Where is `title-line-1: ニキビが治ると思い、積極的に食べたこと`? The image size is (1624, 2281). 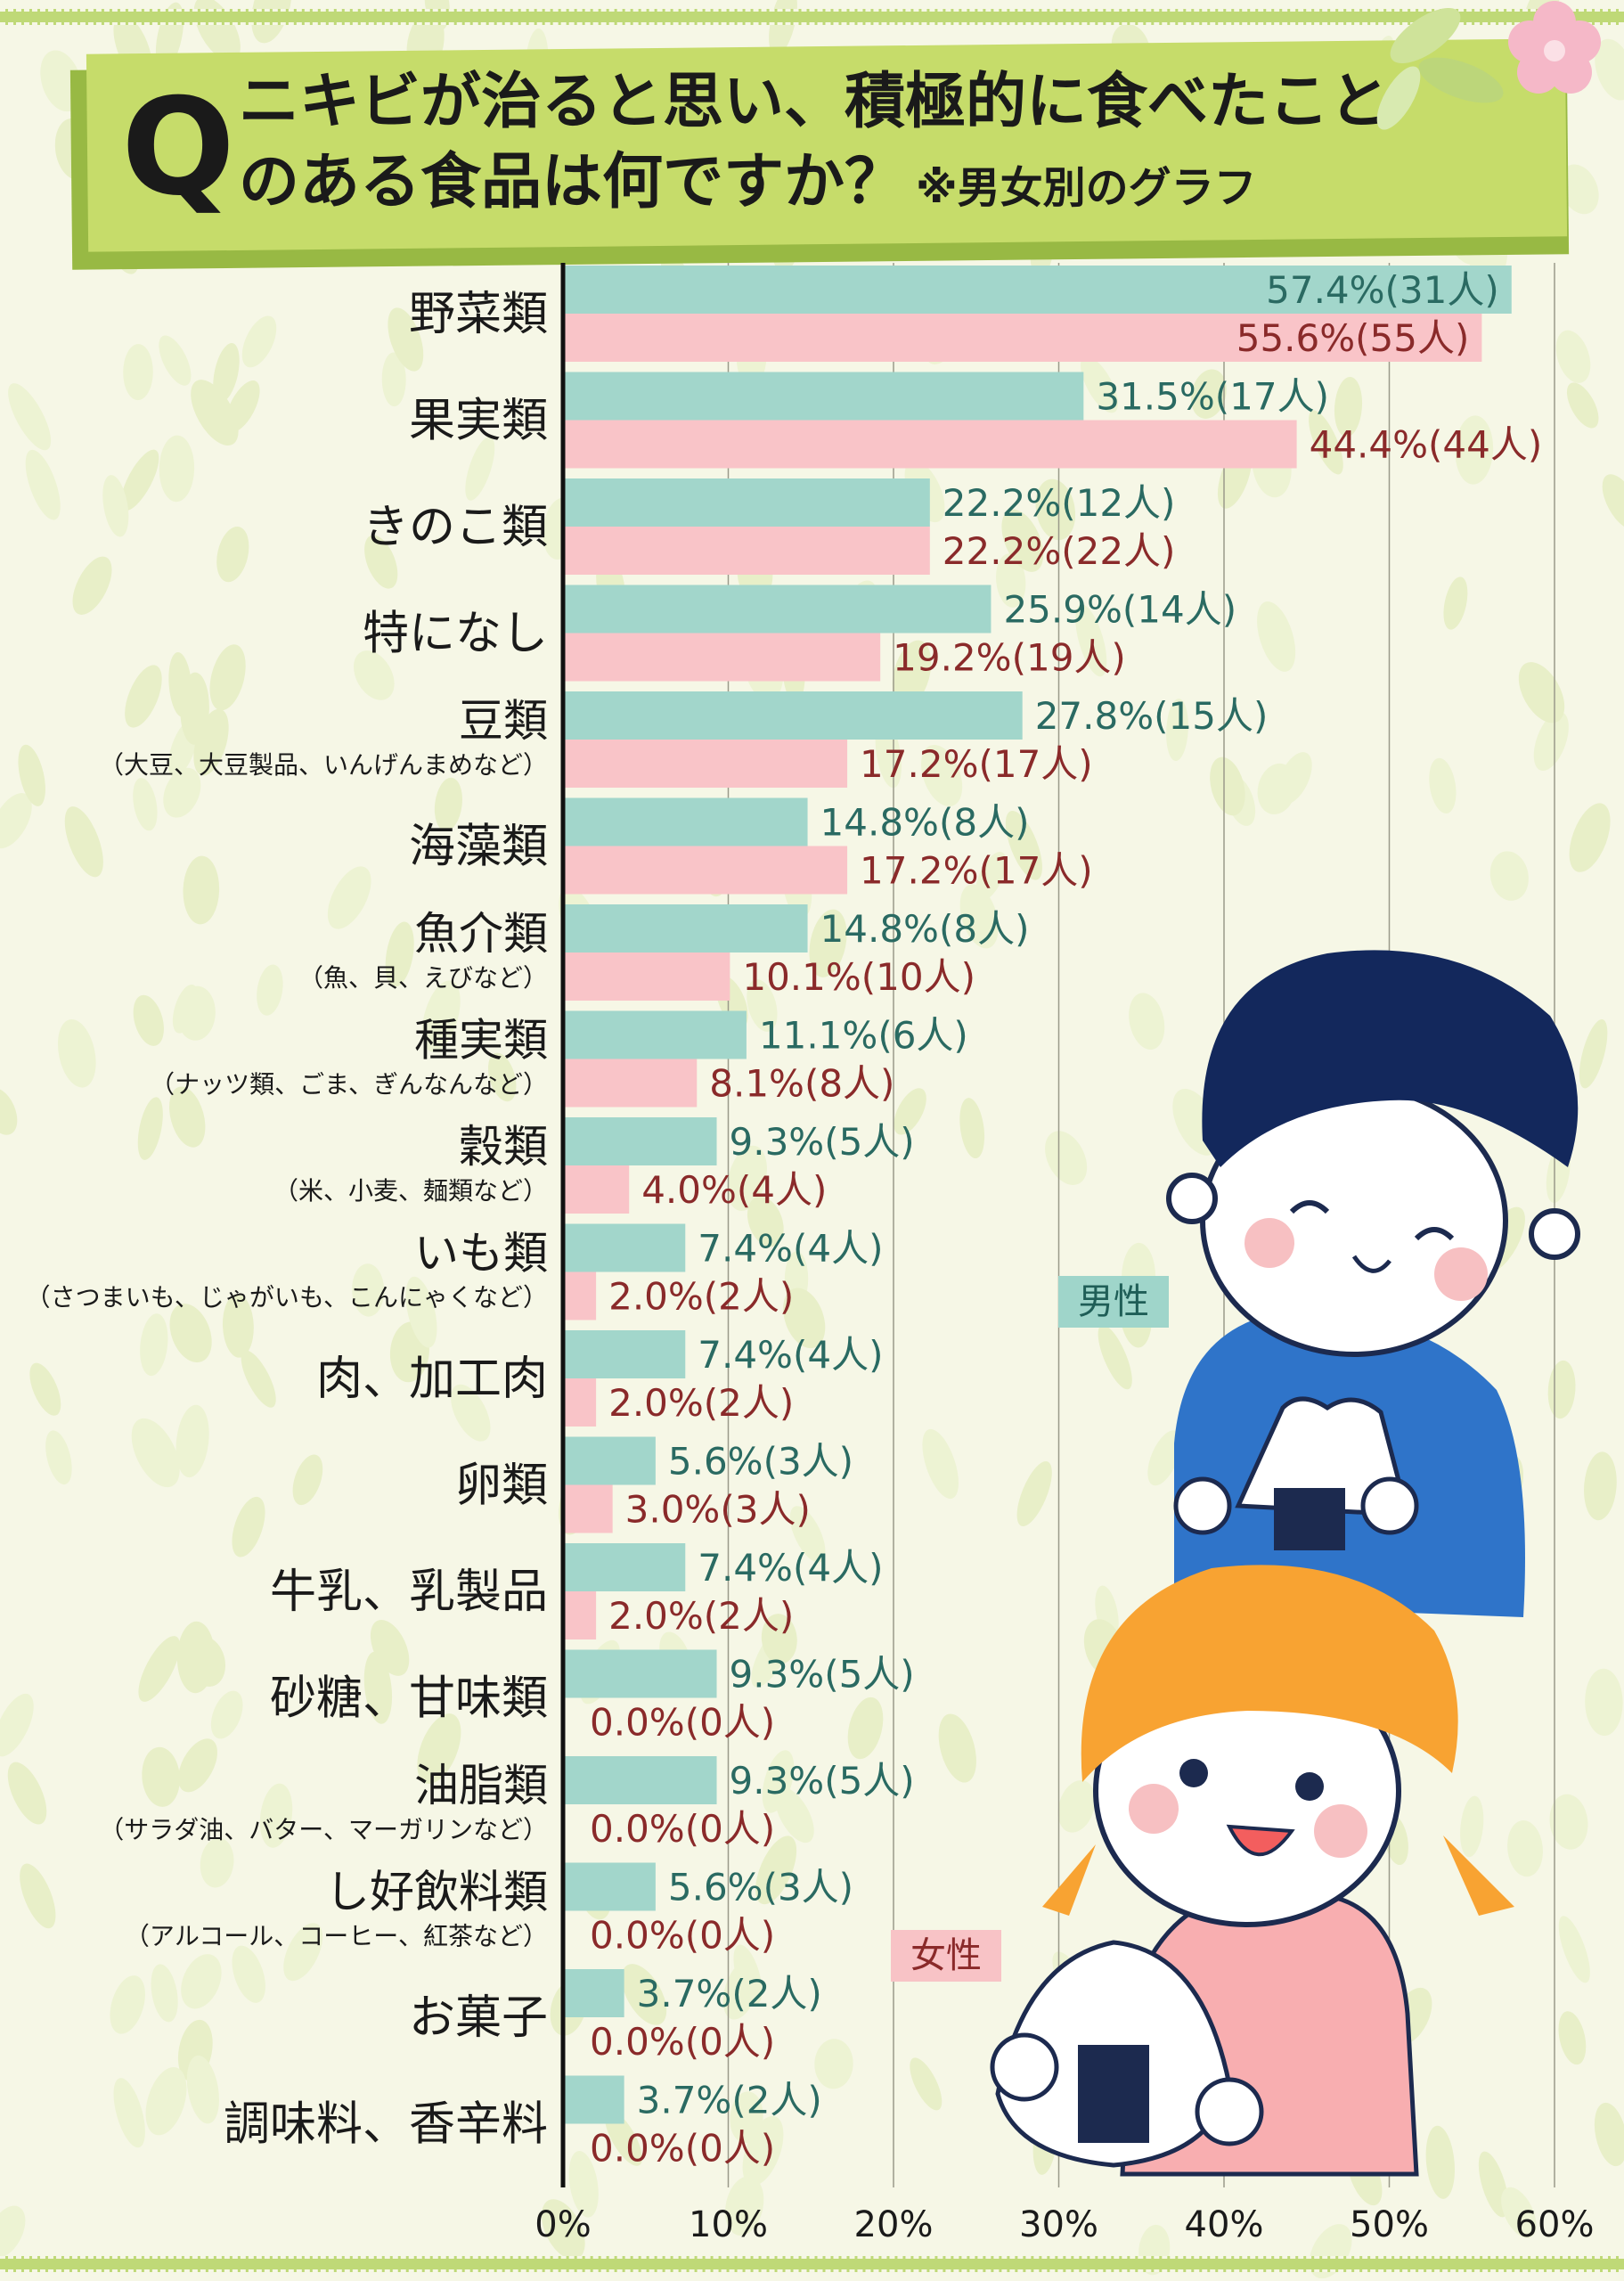
title-line-1: ニキビが治ると思い、積極的に食べたこと is located at coordinates (815, 102).